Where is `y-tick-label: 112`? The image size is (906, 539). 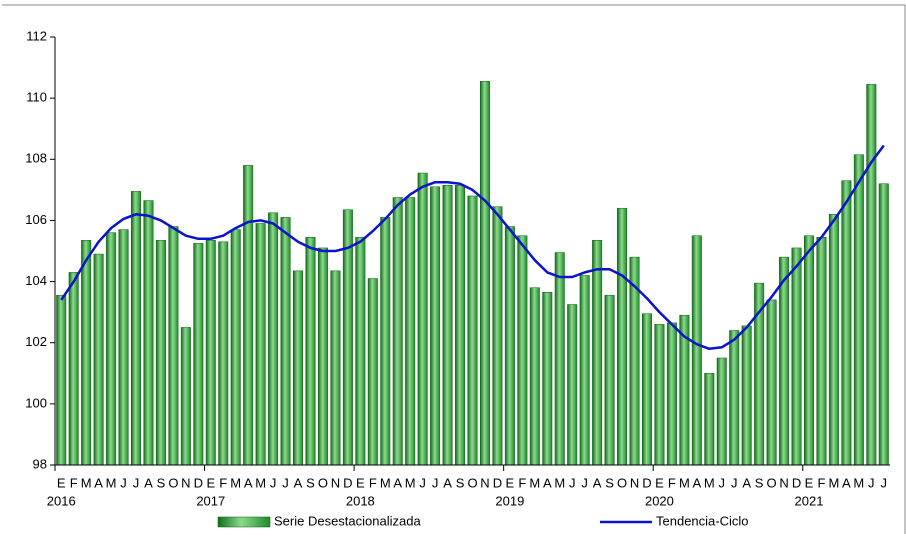
y-tick-label: 112 is located at coordinates (36, 35).